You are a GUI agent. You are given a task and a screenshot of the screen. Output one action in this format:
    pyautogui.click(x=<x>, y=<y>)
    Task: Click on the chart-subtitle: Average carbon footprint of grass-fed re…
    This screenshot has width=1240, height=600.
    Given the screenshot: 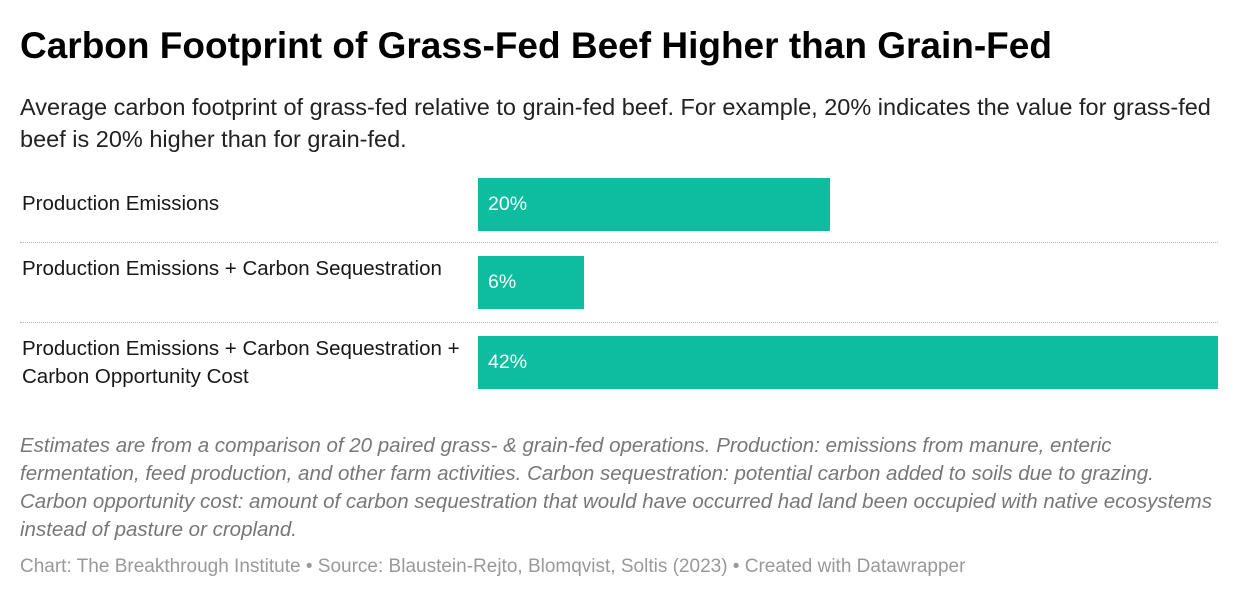 What is the action you would take?
    pyautogui.click(x=615, y=123)
    